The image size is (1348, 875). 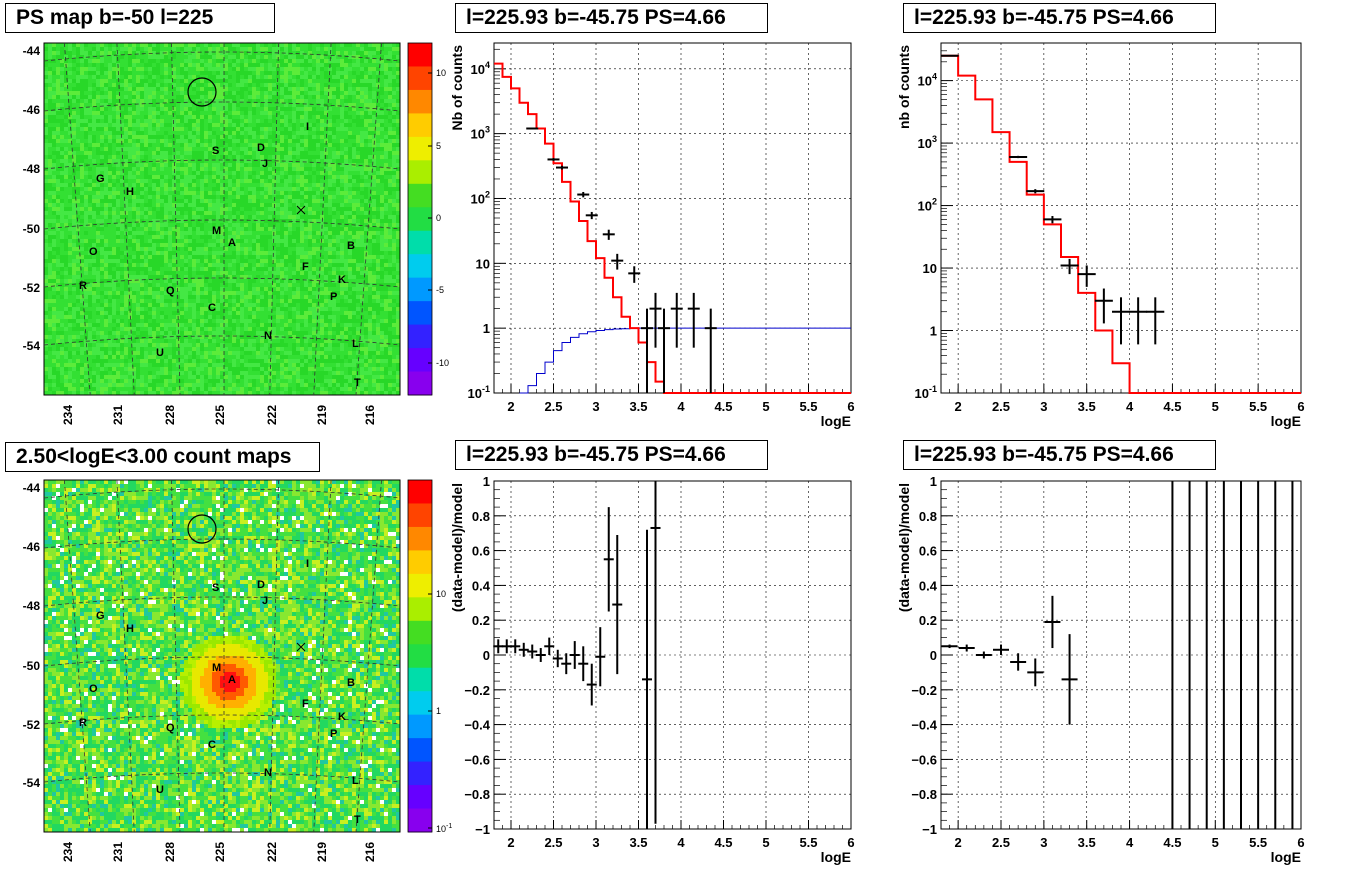 What do you see at coordinates (929, 829) in the screenshot?
I see `y-tick-label: −1` at bounding box center [929, 829].